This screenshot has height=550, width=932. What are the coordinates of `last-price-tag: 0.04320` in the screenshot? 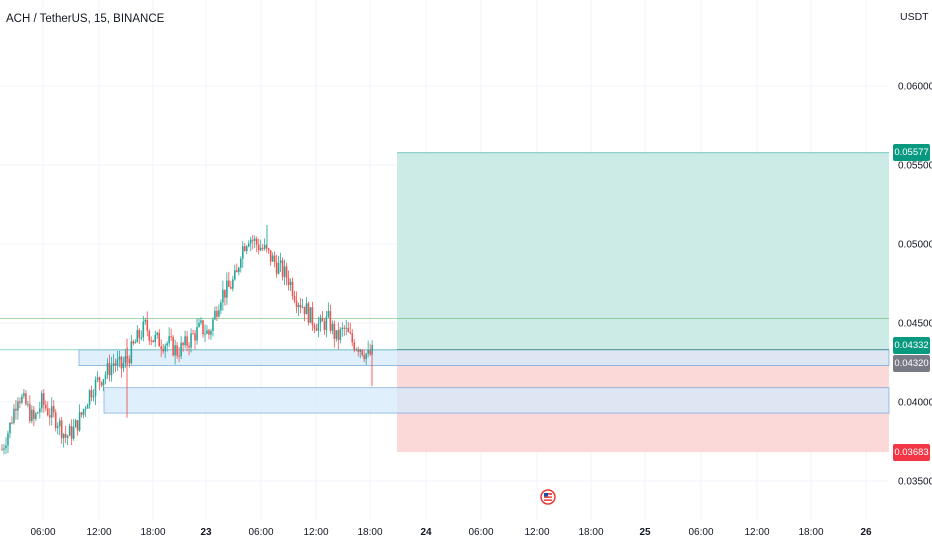 It's located at (911, 364).